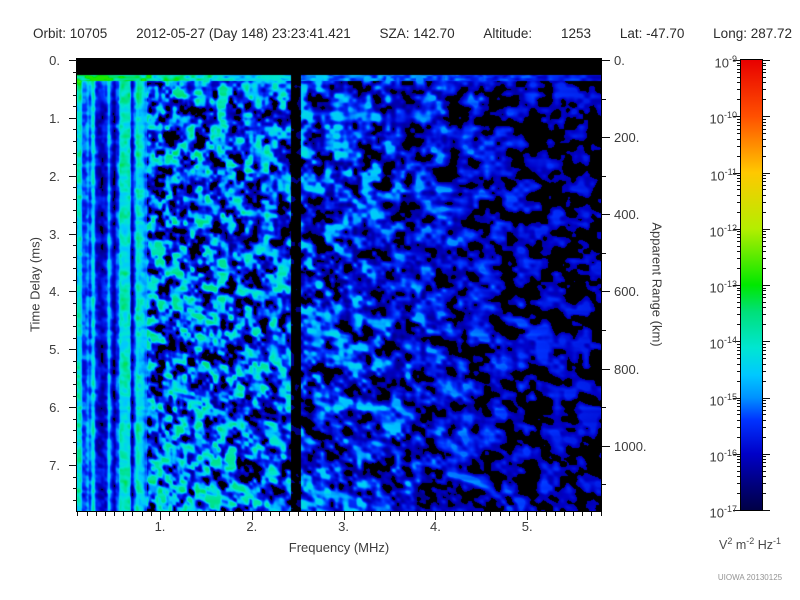  What do you see at coordinates (627, 369) in the screenshot?
I see `y2-axis-tick-label: 800.` at bounding box center [627, 369].